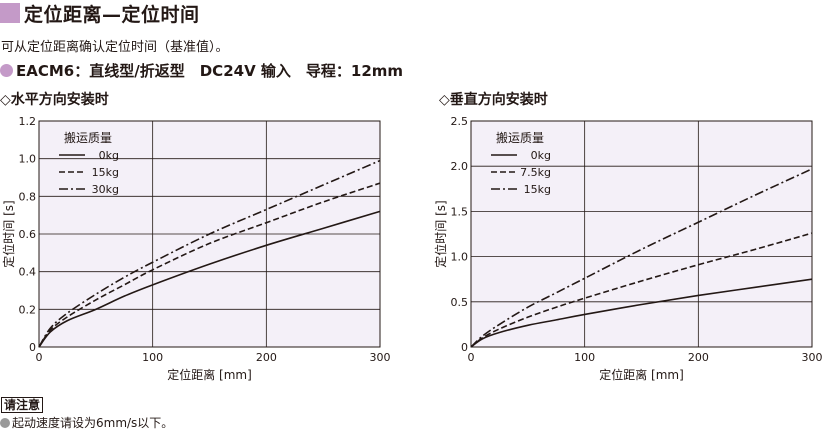  What do you see at coordinates (28, 309) in the screenshot?
I see `y-tick-label: 0.2` at bounding box center [28, 309].